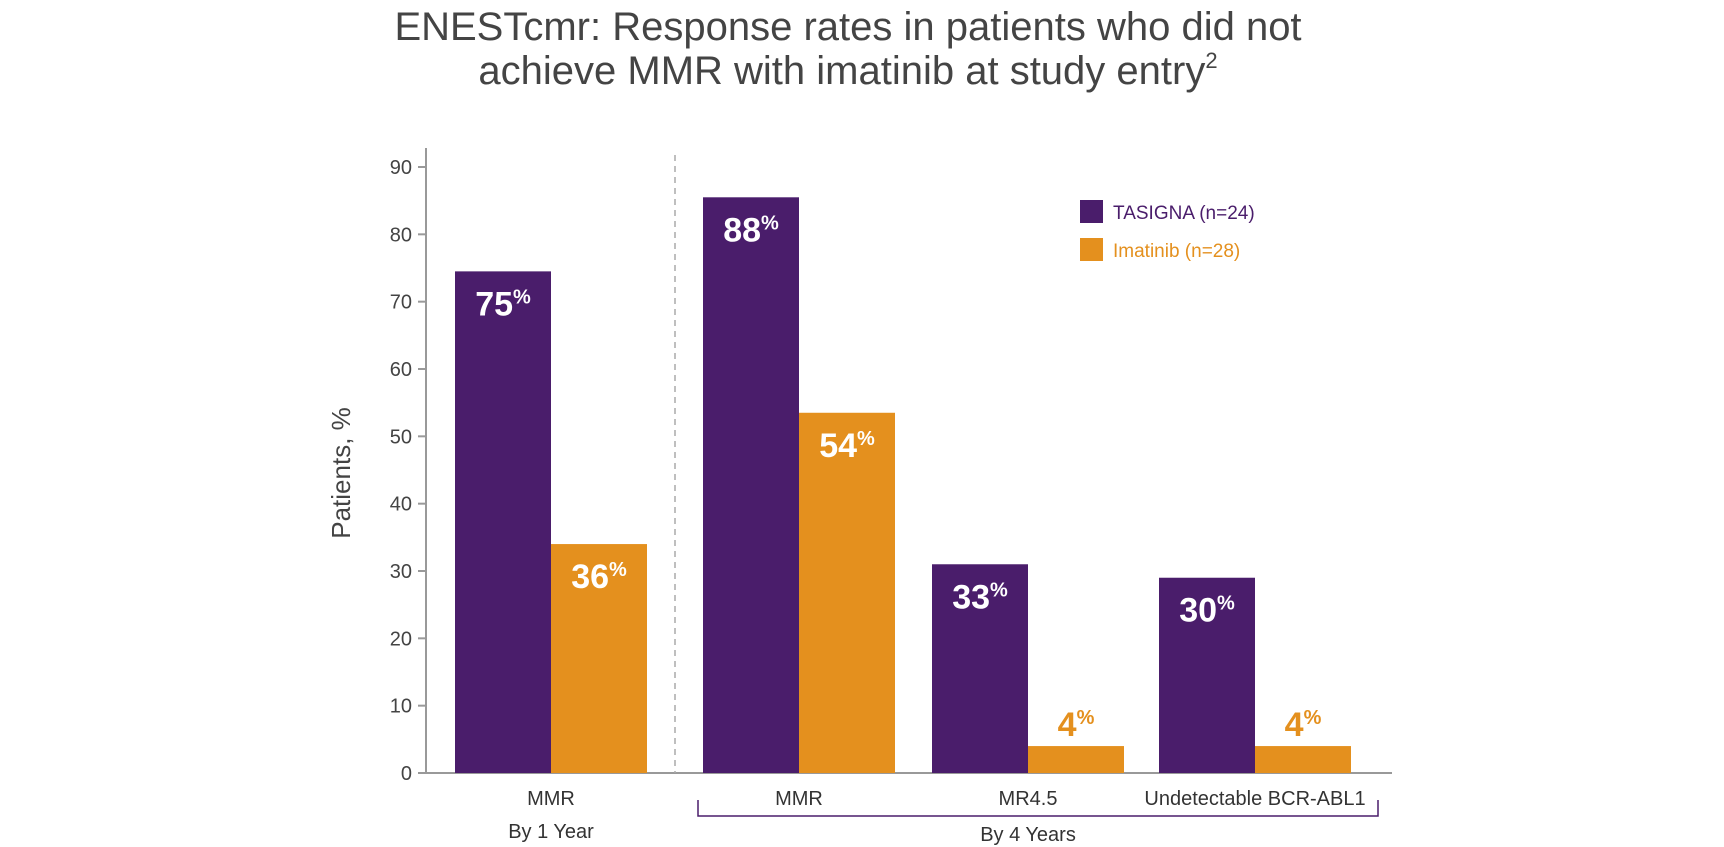  Describe the element at coordinates (751, 230) in the screenshot. I see `data-label: 88%` at that location.